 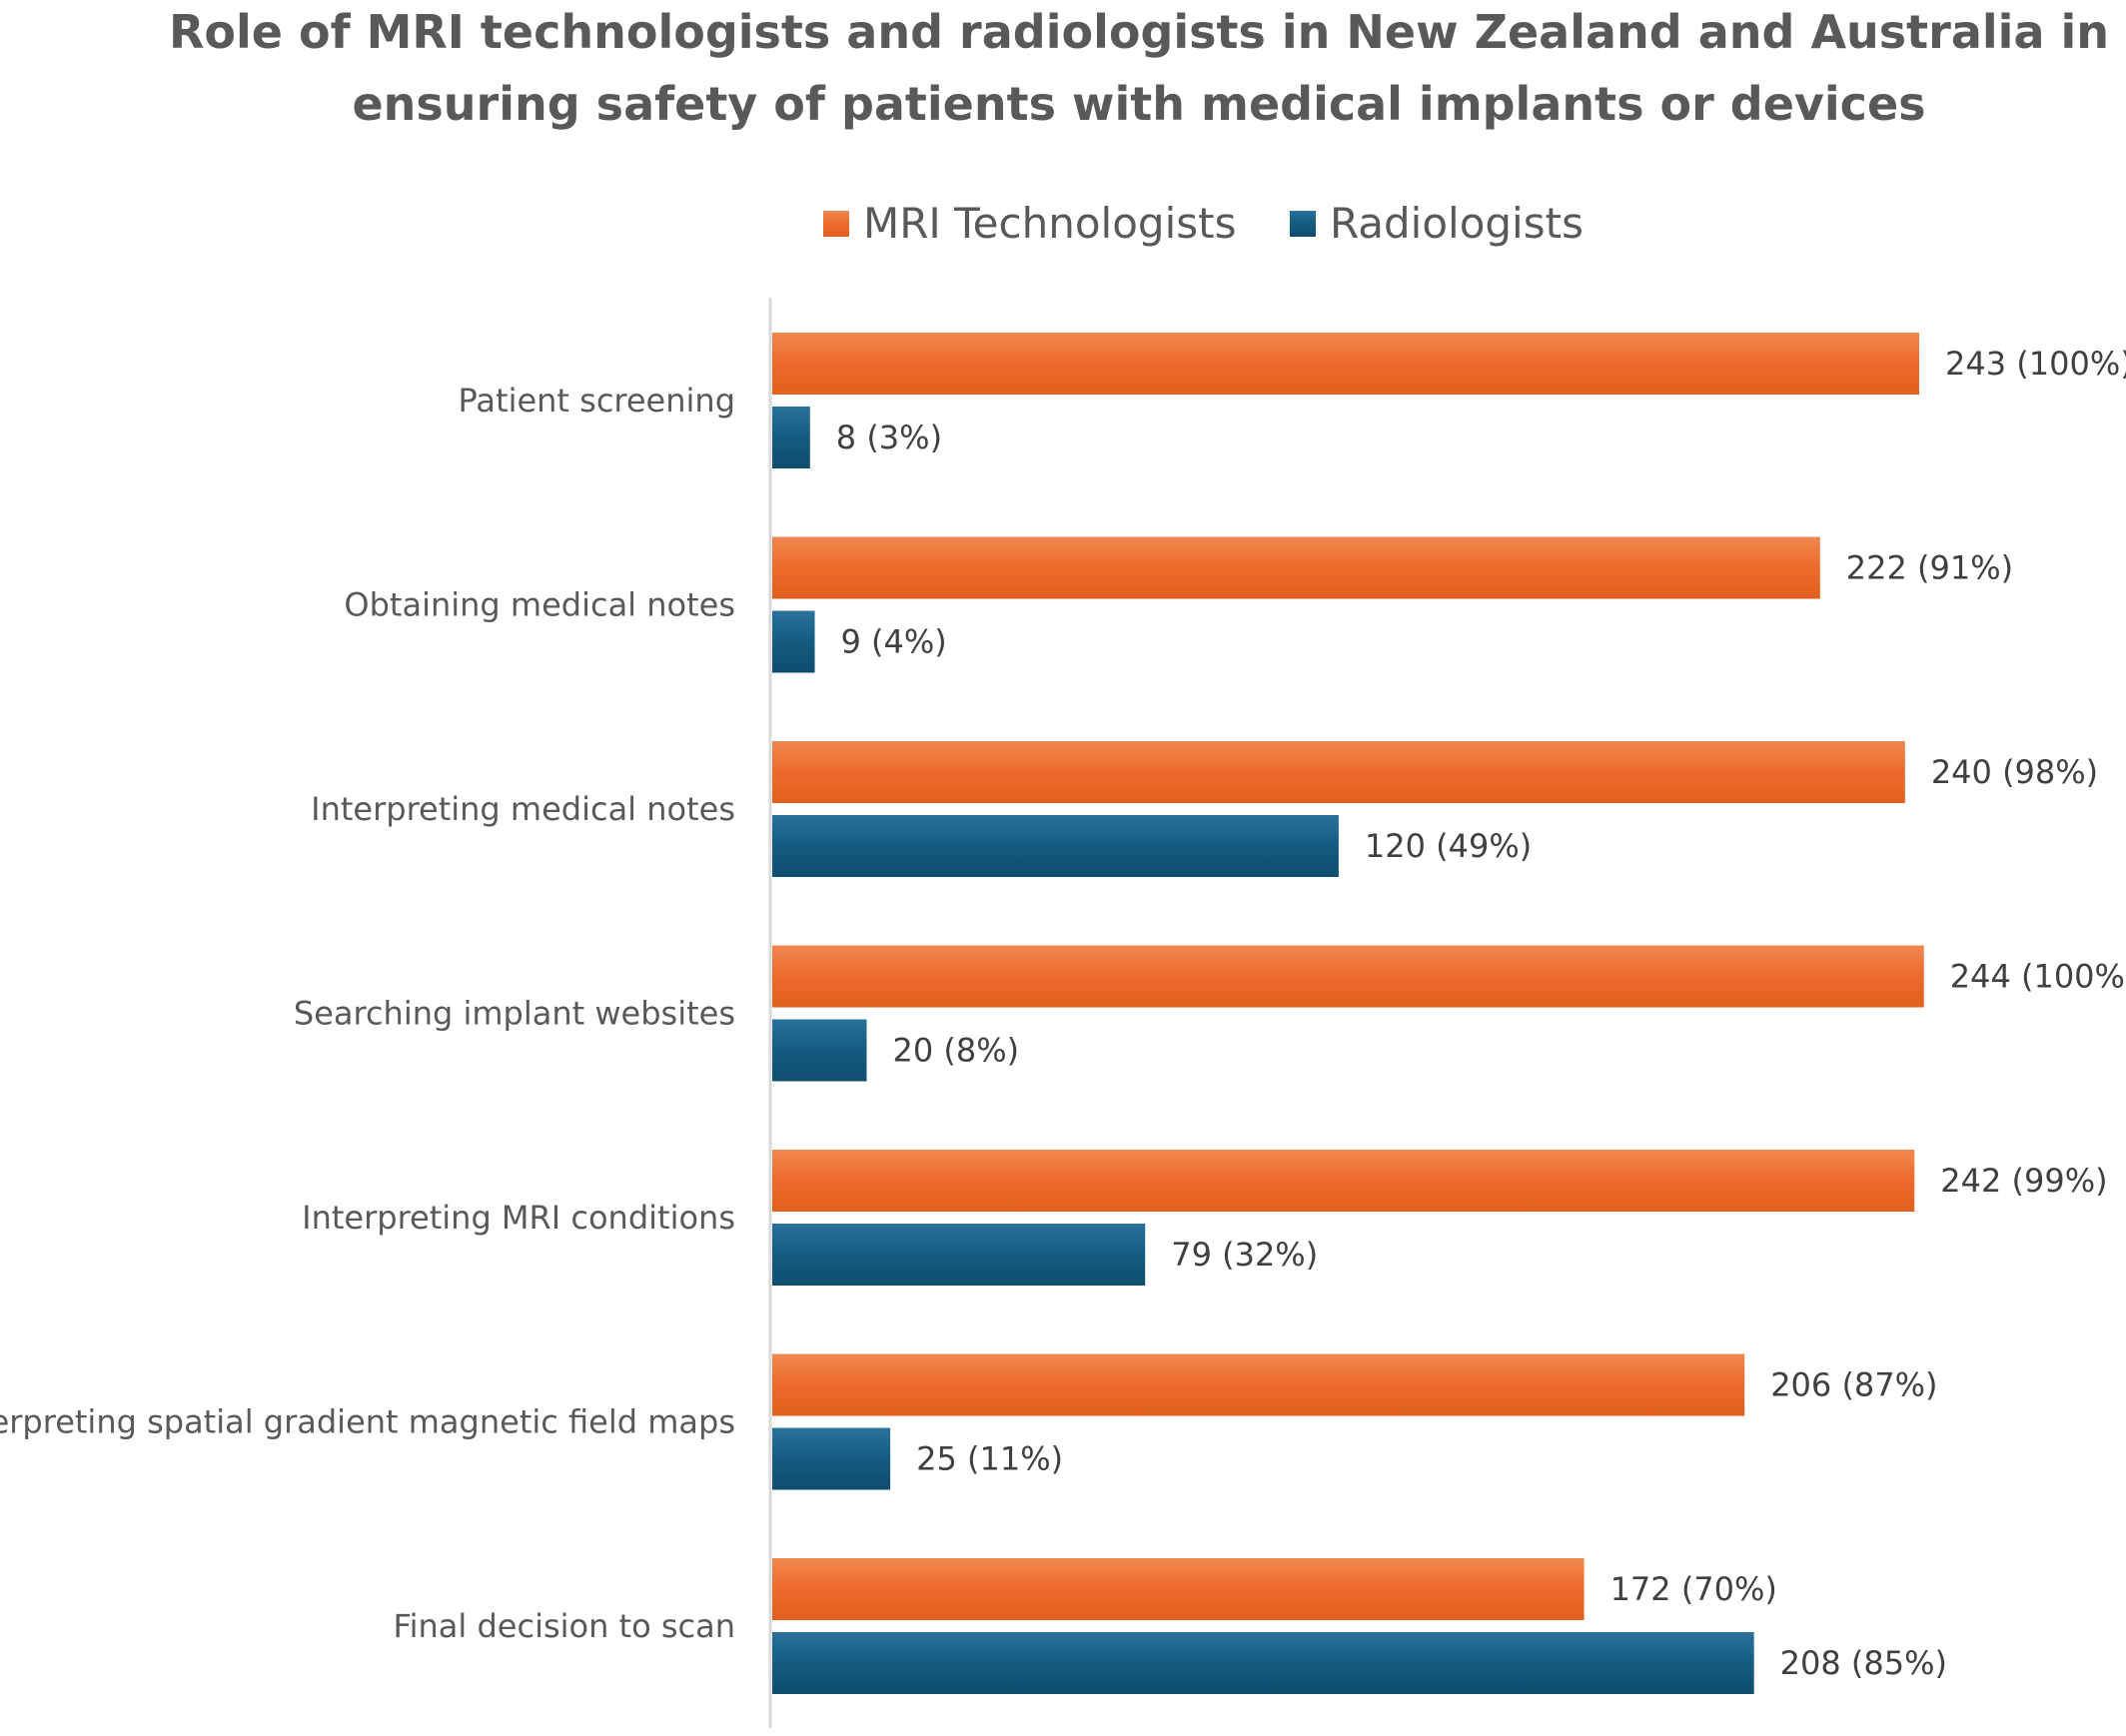 What do you see at coordinates (1348, 976) in the screenshot?
I see `bar-mri-technologists-searching-implant-websites` at bounding box center [1348, 976].